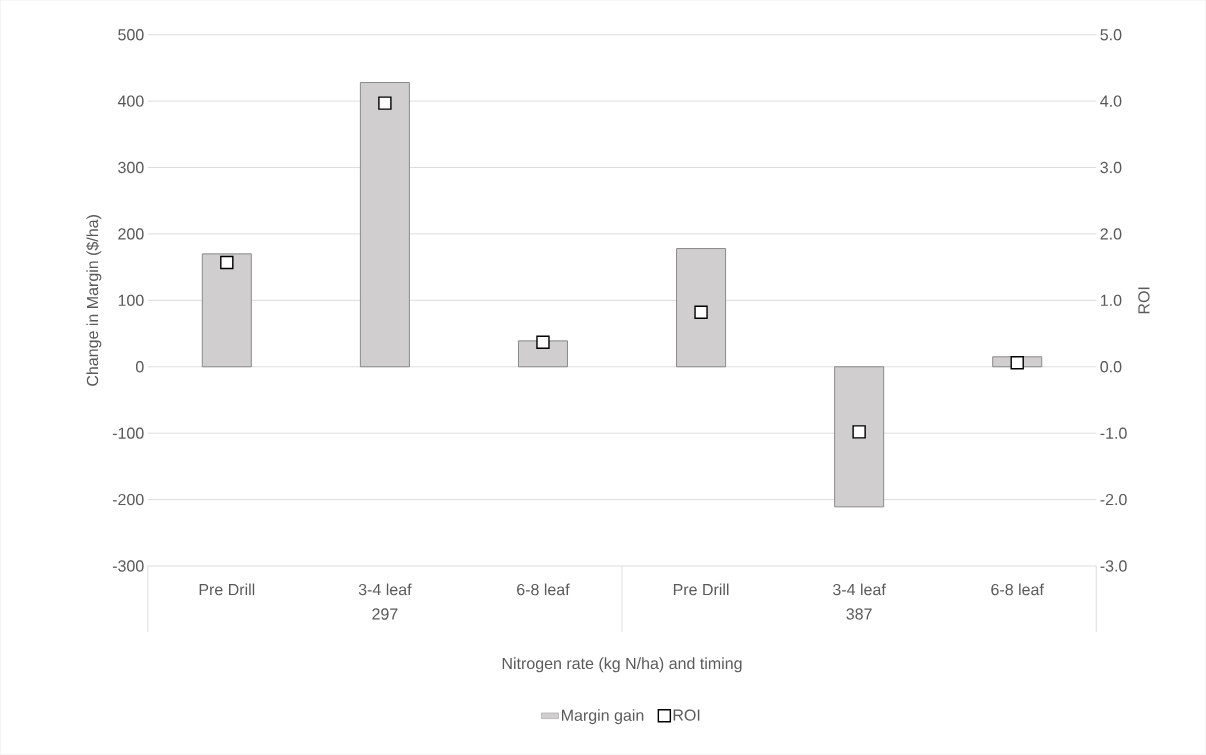 The width and height of the screenshot is (1206, 755). What do you see at coordinates (1113, 500) in the screenshot?
I see `y2-tick-label: -2.0` at bounding box center [1113, 500].